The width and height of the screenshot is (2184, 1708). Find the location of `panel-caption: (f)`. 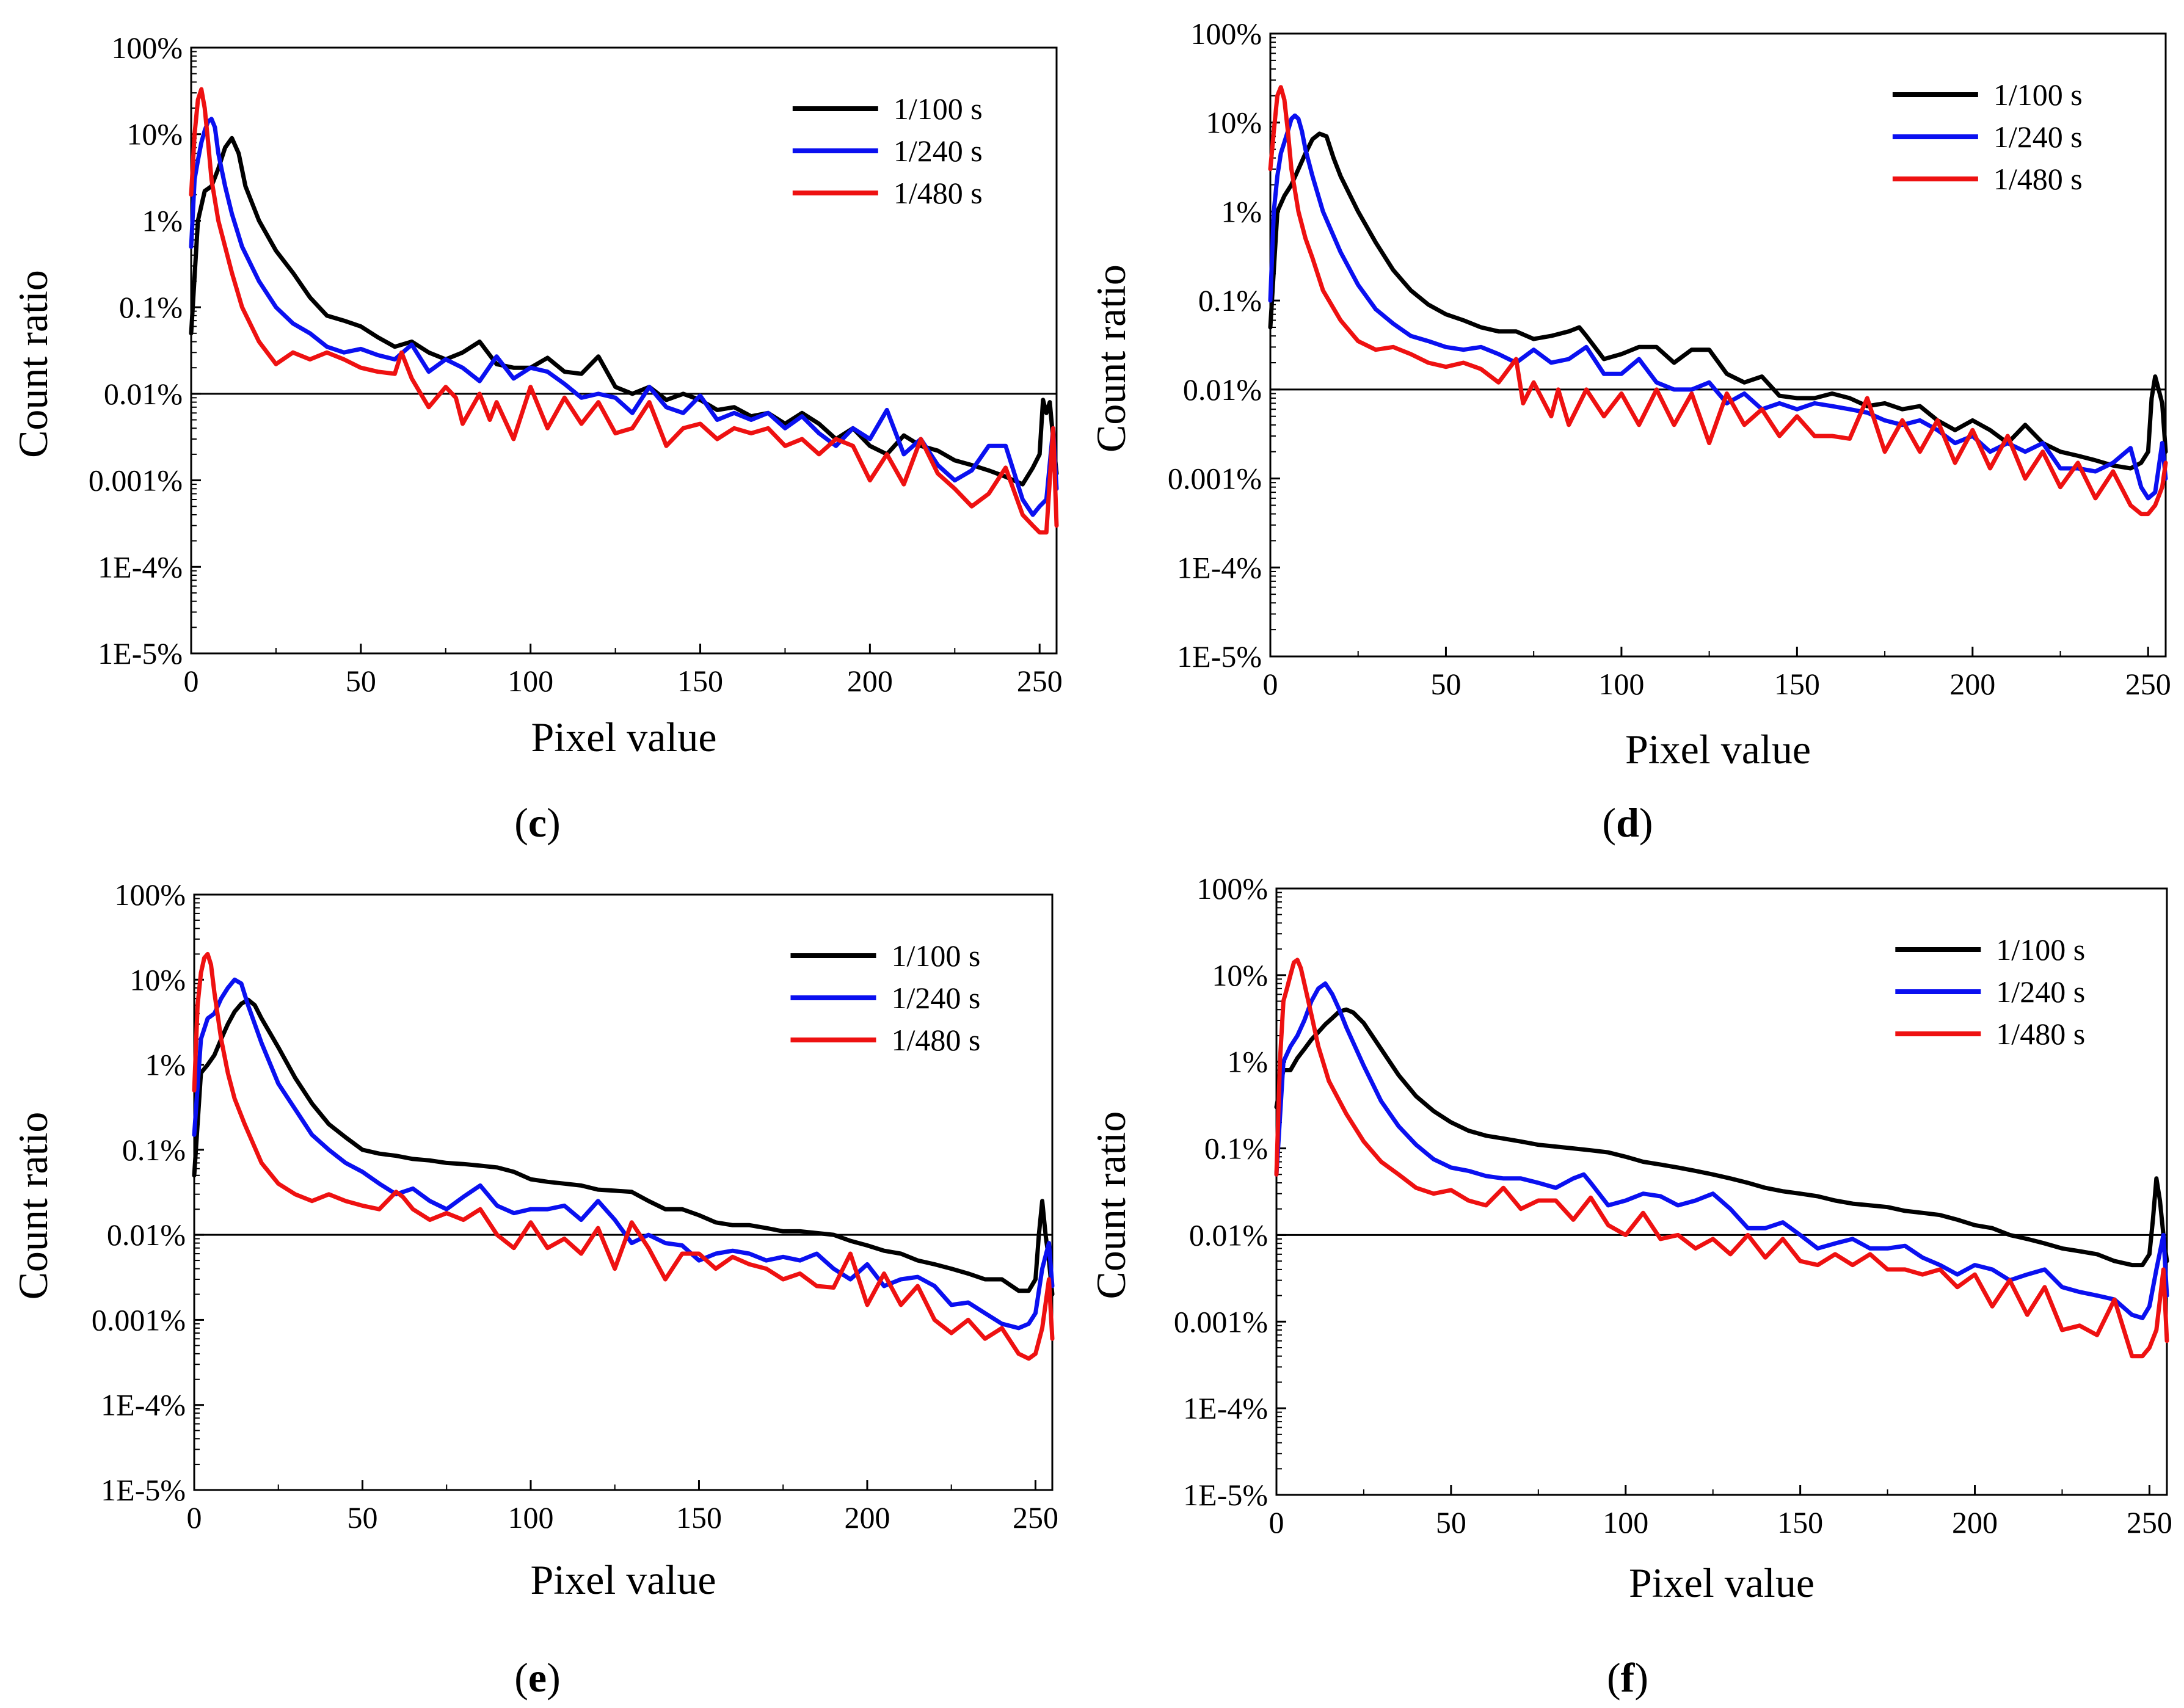

panel-caption: (f) is located at coordinates (1627, 1678).